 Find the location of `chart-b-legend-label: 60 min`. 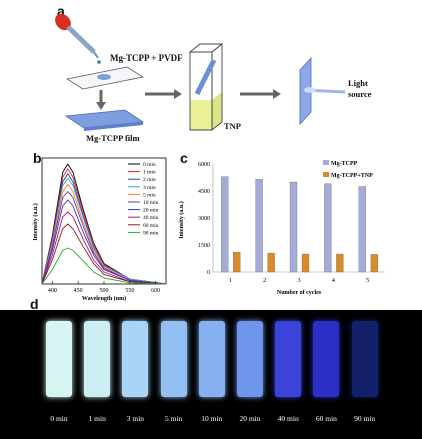

chart-b-legend-label: 60 min is located at coordinates (151, 226).